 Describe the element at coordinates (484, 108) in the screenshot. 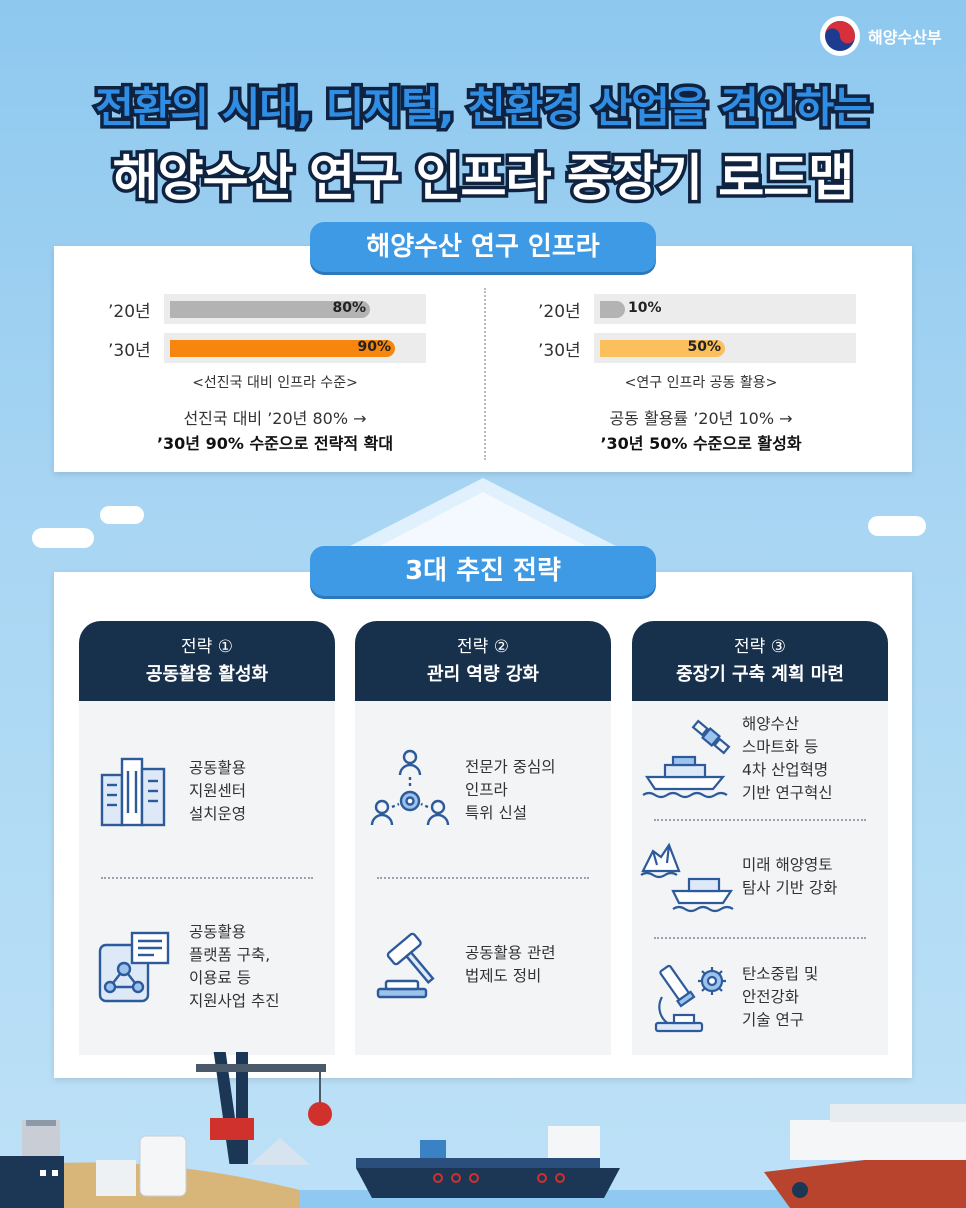

I see `page-title-line1: 전환의 시대, 디지털, 친환경 산업을 견인하는` at that location.